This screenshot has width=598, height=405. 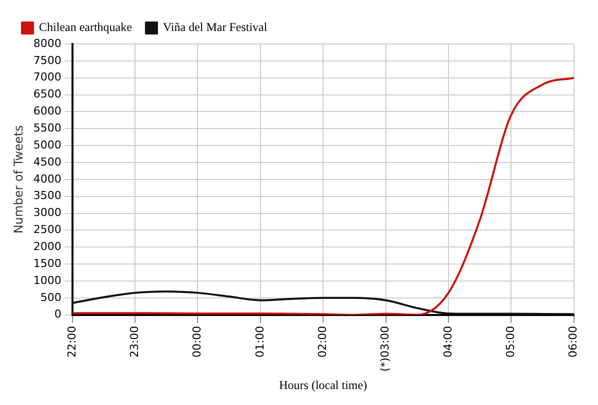 I want to click on x-tick-label: 02:00, so click(x=322, y=342).